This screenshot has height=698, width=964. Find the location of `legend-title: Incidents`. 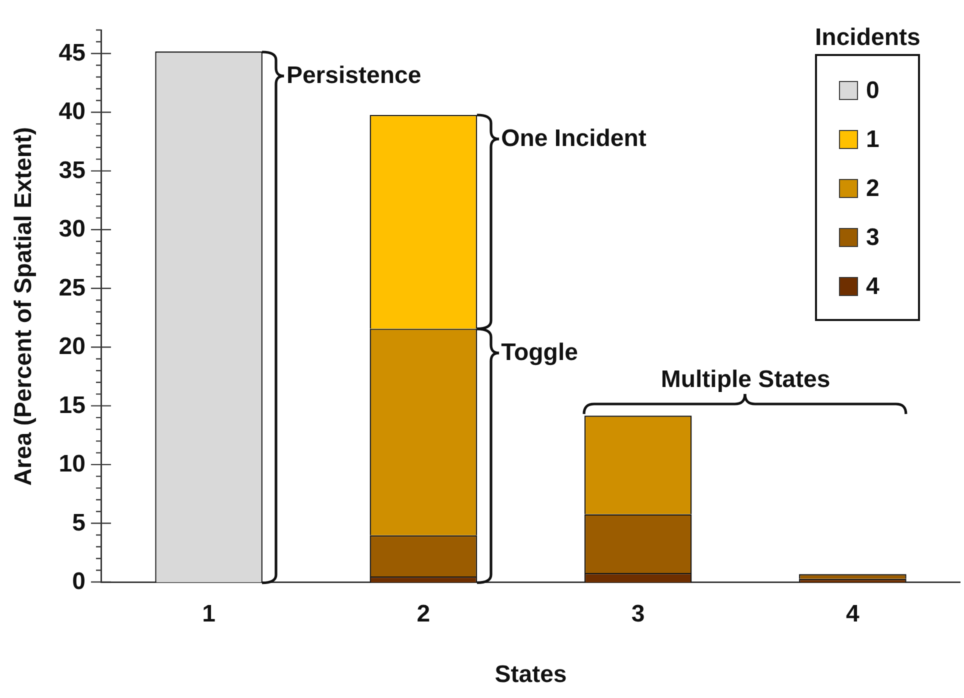

legend-title: Incidents is located at coordinates (867, 38).